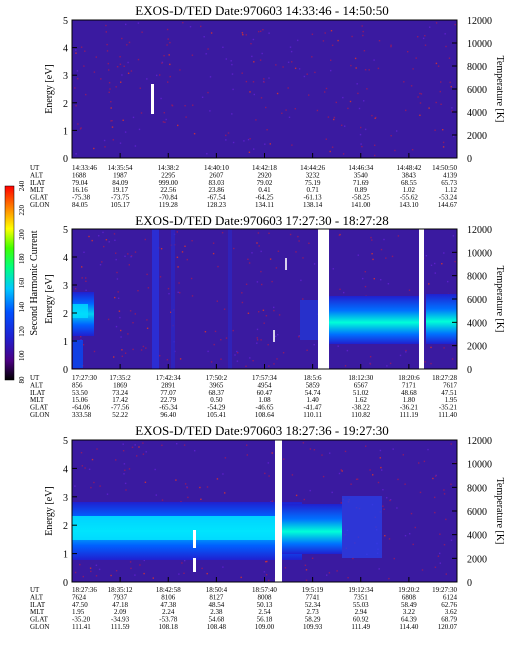 Image resolution: width=505 pixels, height=649 pixels. What do you see at coordinates (312, 415) in the screenshot?
I see `table-cell: 110.11` at bounding box center [312, 415].